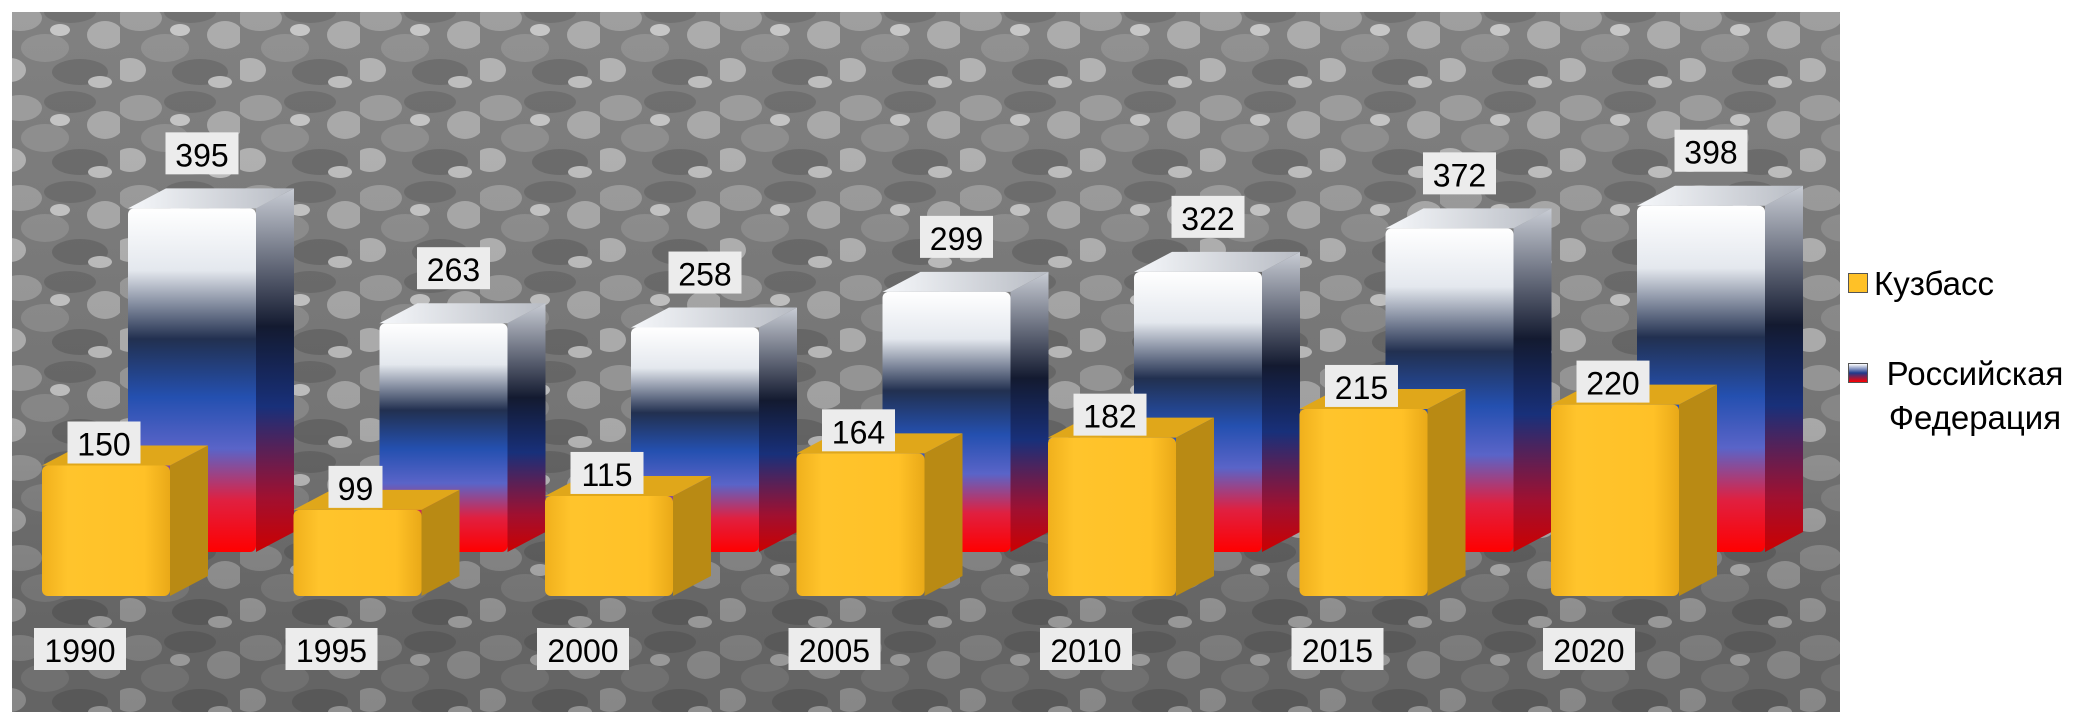 The height and width of the screenshot is (718, 2078). I want to click on svg-text: 2020, so click(1588, 651).